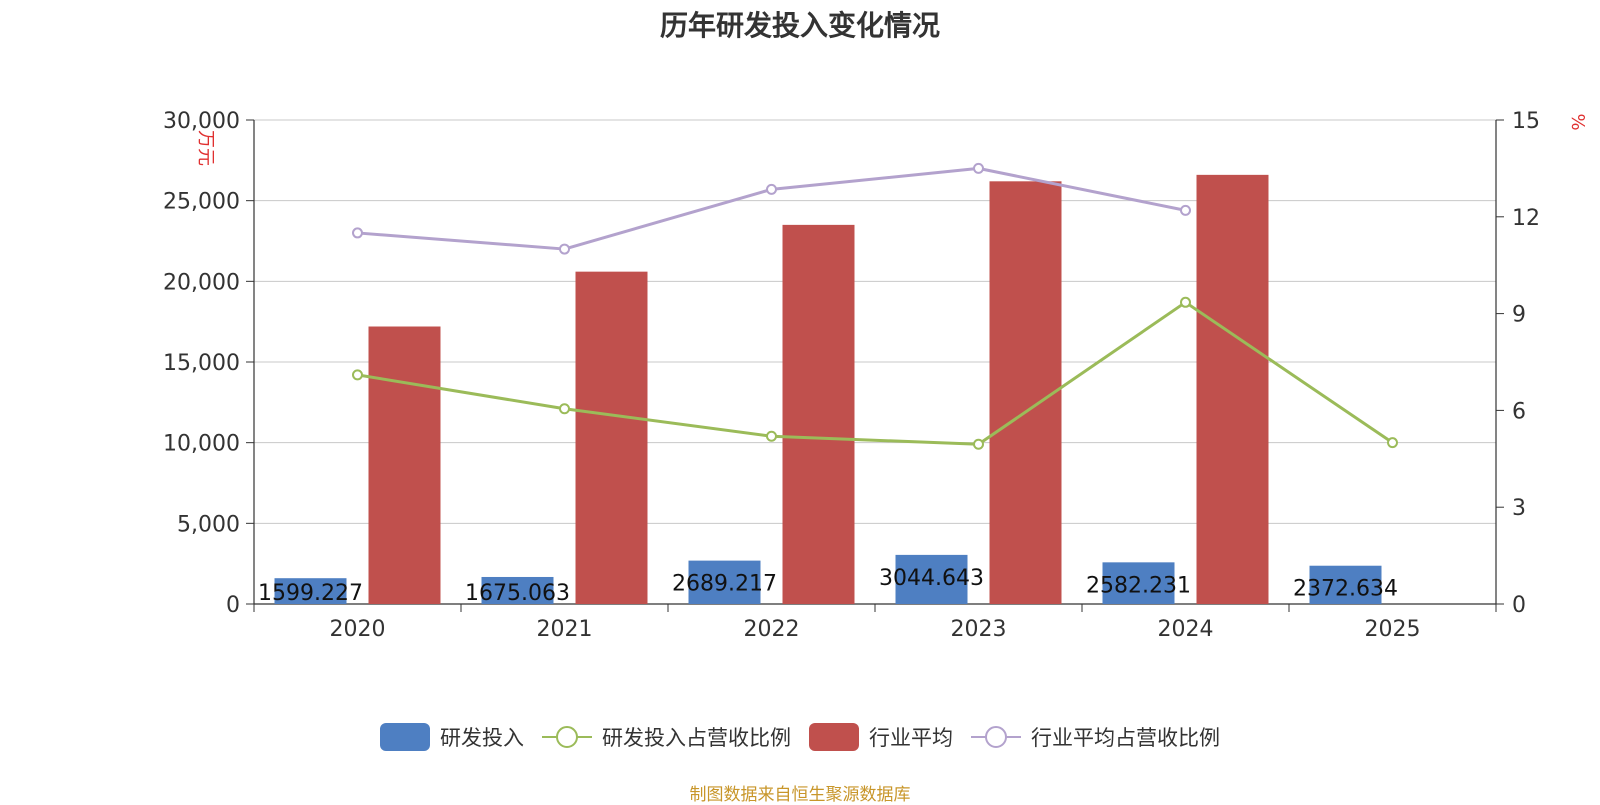 This screenshot has width=1600, height=805. What do you see at coordinates (201, 444) in the screenshot?
I see `y-left-tick-label: 10,000` at bounding box center [201, 444].